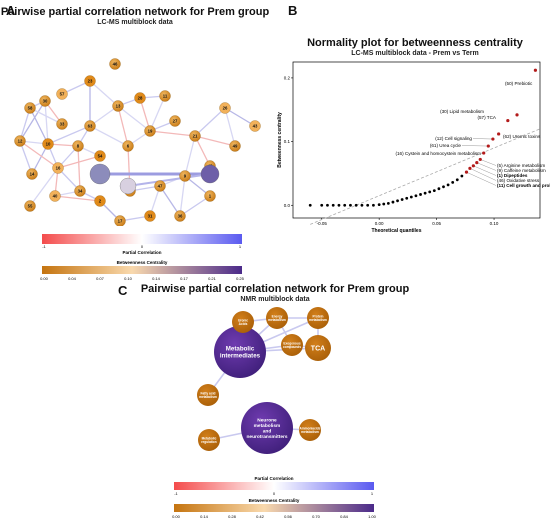 The height and width of the screenshot is (524, 550). Describe the element at coordinates (277, 318) in the screenshot. I see `c-node-label: Energy metabolism` at that location.